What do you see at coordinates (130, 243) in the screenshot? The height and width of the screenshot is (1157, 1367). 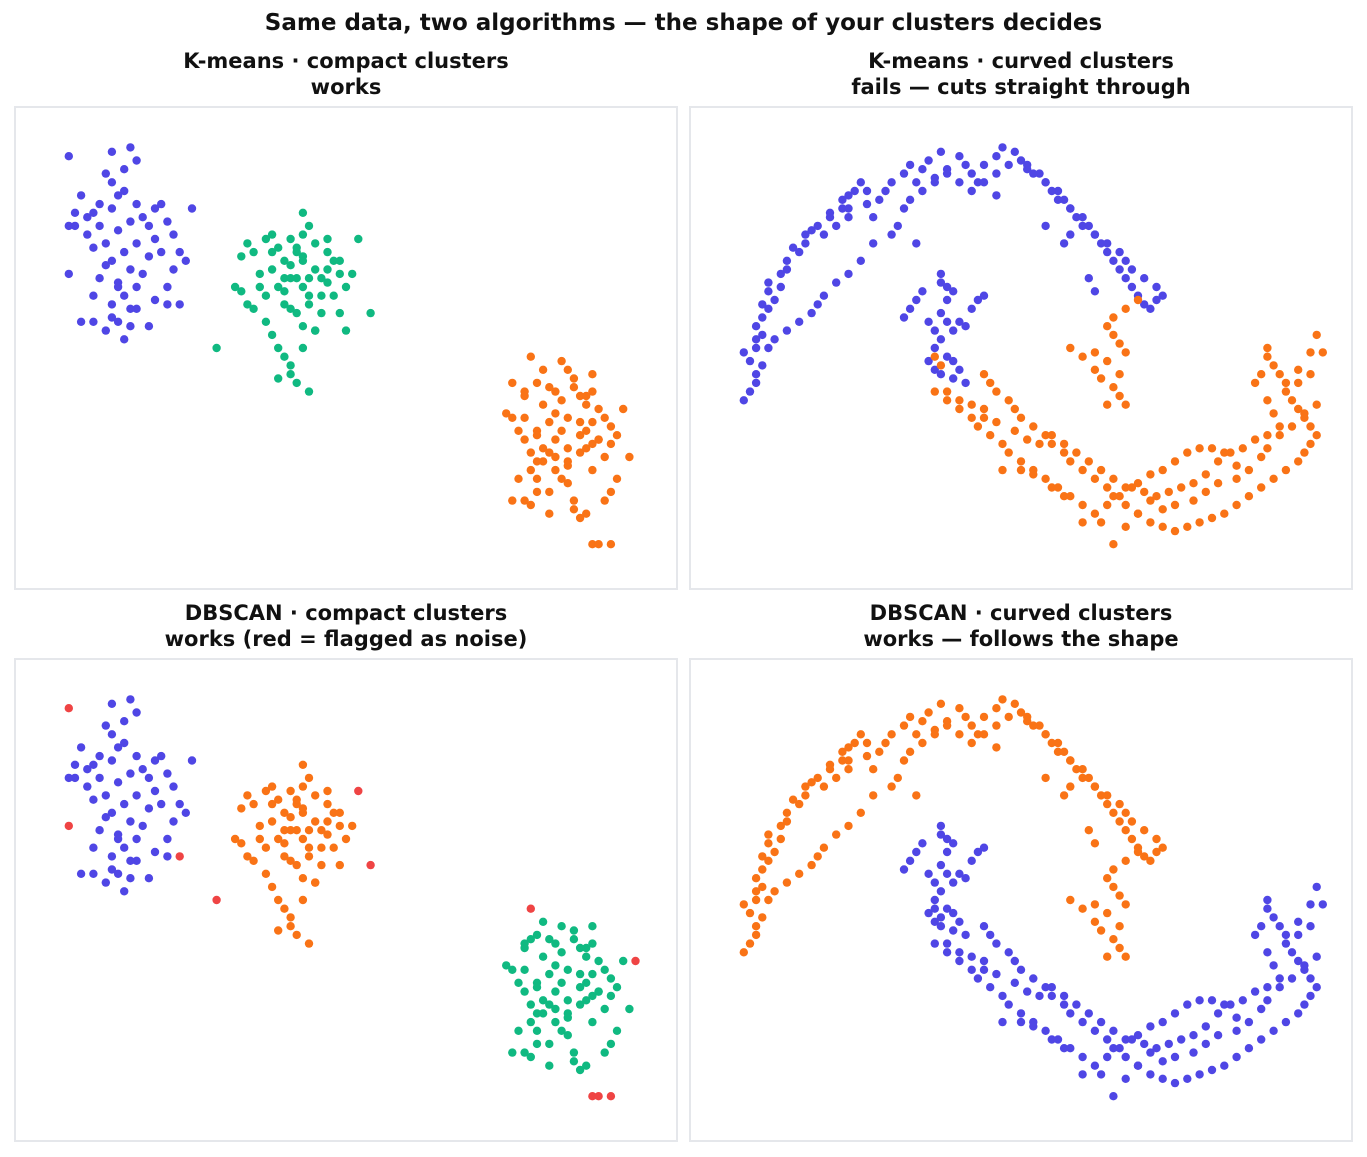 I see `series-purple` at bounding box center [130, 243].